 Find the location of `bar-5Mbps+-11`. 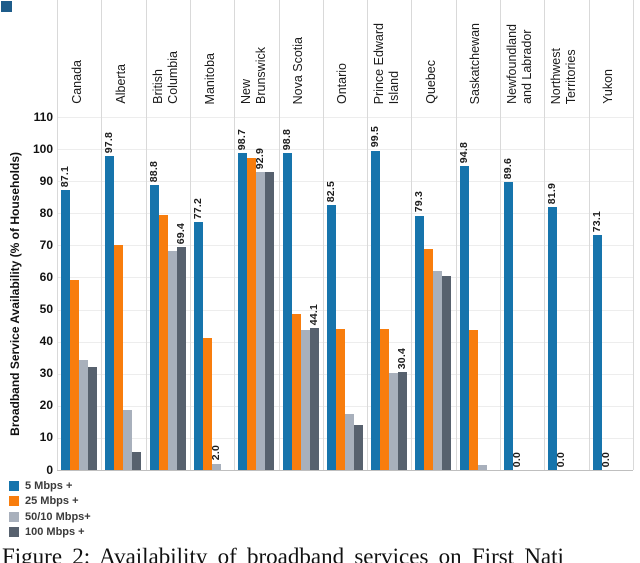

bar-5Mbps+-11 is located at coordinates (553, 338).